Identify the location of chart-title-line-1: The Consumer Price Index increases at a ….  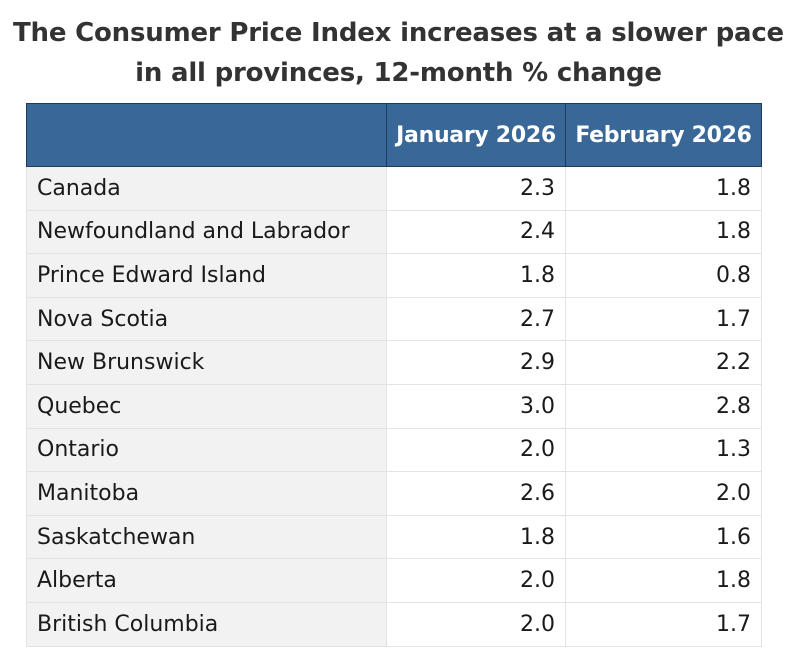
(398, 33).